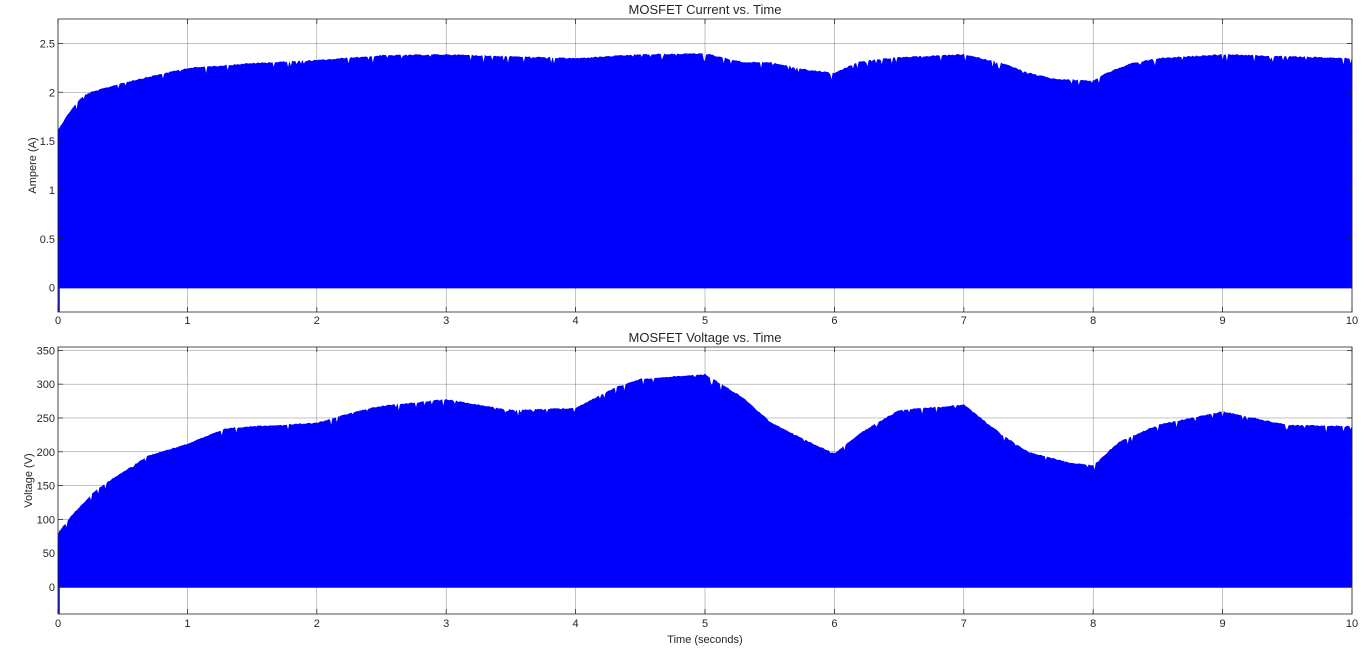 The height and width of the screenshot is (656, 1366). I want to click on y-tick-label: 1.5, so click(47, 142).